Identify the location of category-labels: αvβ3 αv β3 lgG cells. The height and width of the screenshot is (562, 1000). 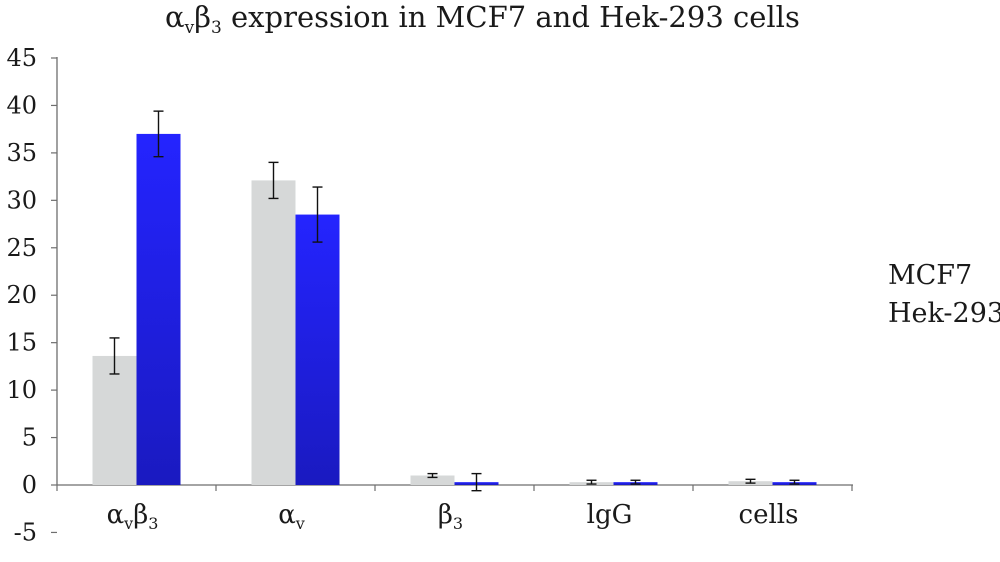
(453, 516).